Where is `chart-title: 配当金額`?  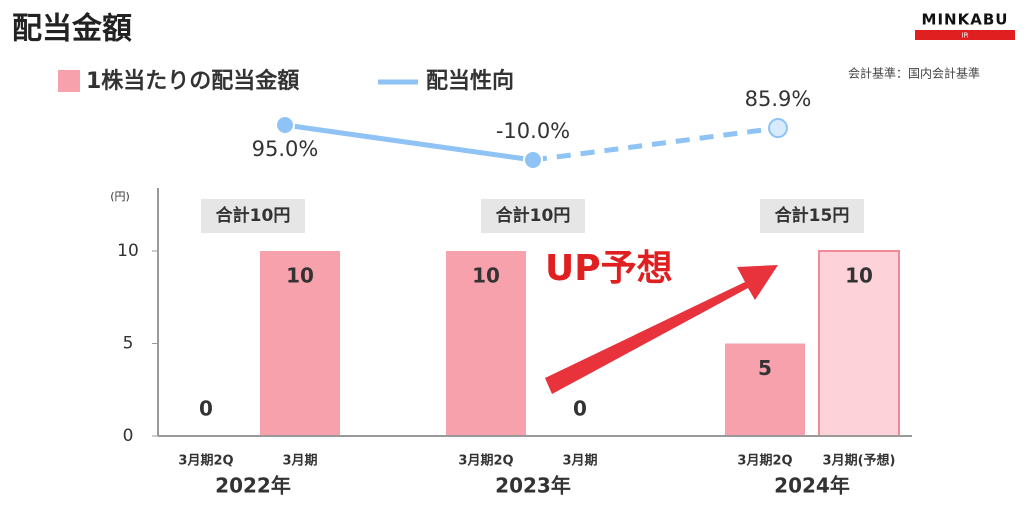 chart-title: 配当金額 is located at coordinates (72, 29).